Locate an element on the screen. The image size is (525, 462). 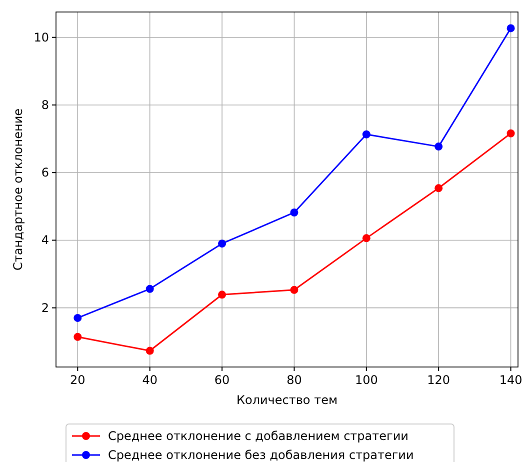
x-tick-label: 40 is located at coordinates (150, 380).